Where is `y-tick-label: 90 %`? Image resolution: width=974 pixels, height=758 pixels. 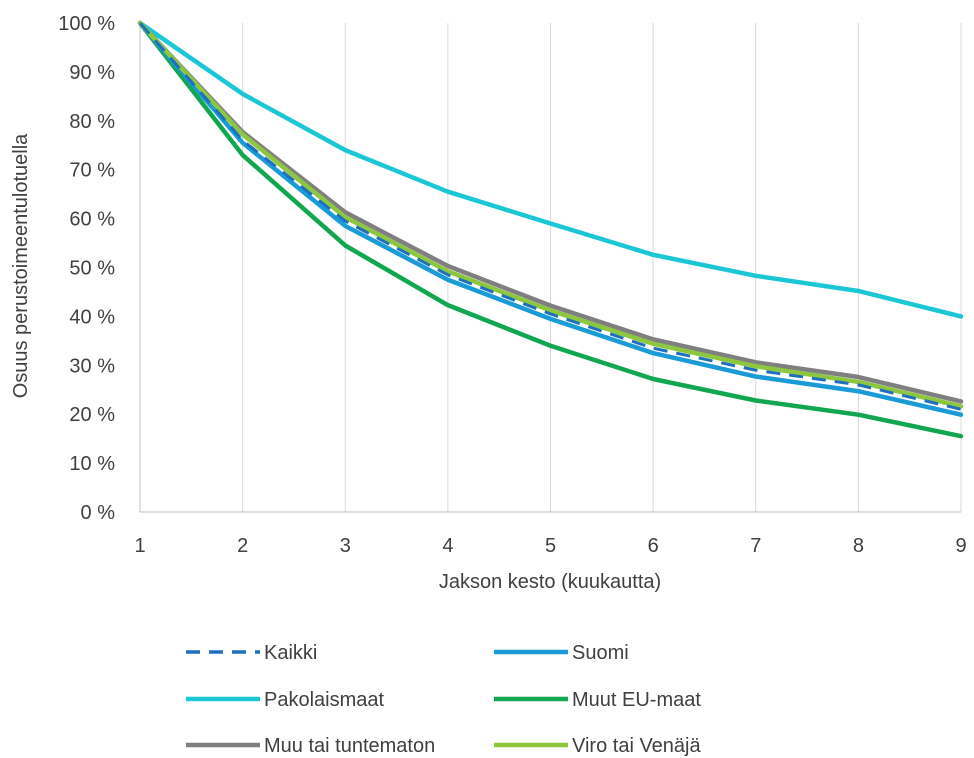 y-tick-label: 90 % is located at coordinates (92, 73).